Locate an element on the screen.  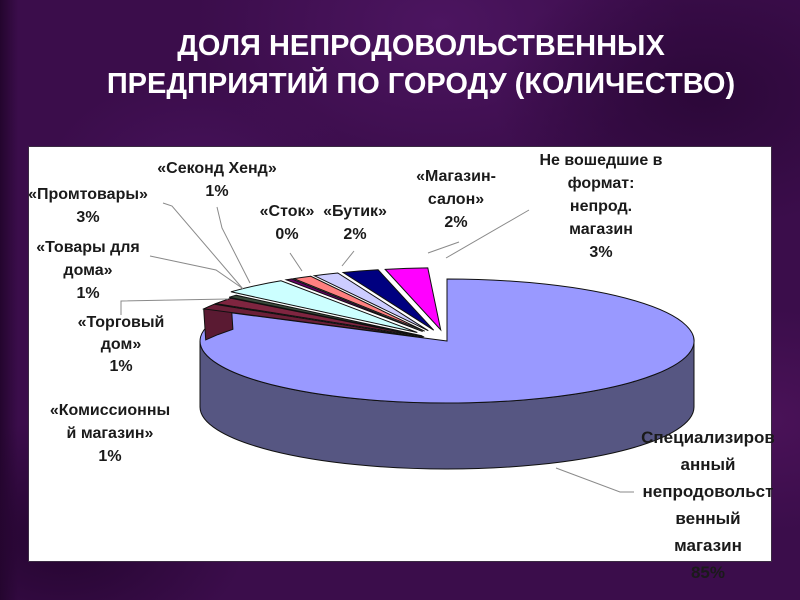
slice-label-ne_voshedshie-line3: непрод. is located at coordinates (601, 206).